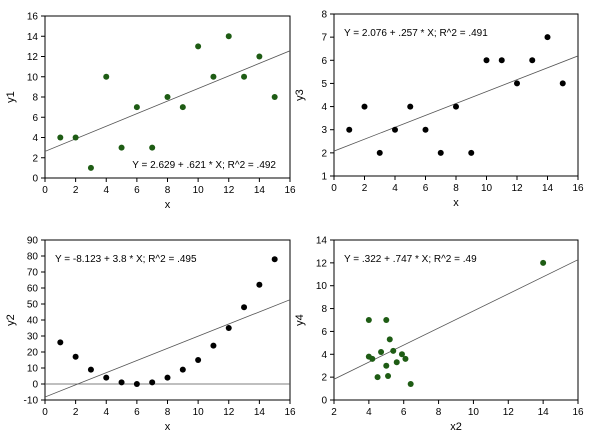 Image resolution: width=595 pixels, height=445 pixels. What do you see at coordinates (33, 289) in the screenshot?
I see `y-tick-label: 60` at bounding box center [33, 289].